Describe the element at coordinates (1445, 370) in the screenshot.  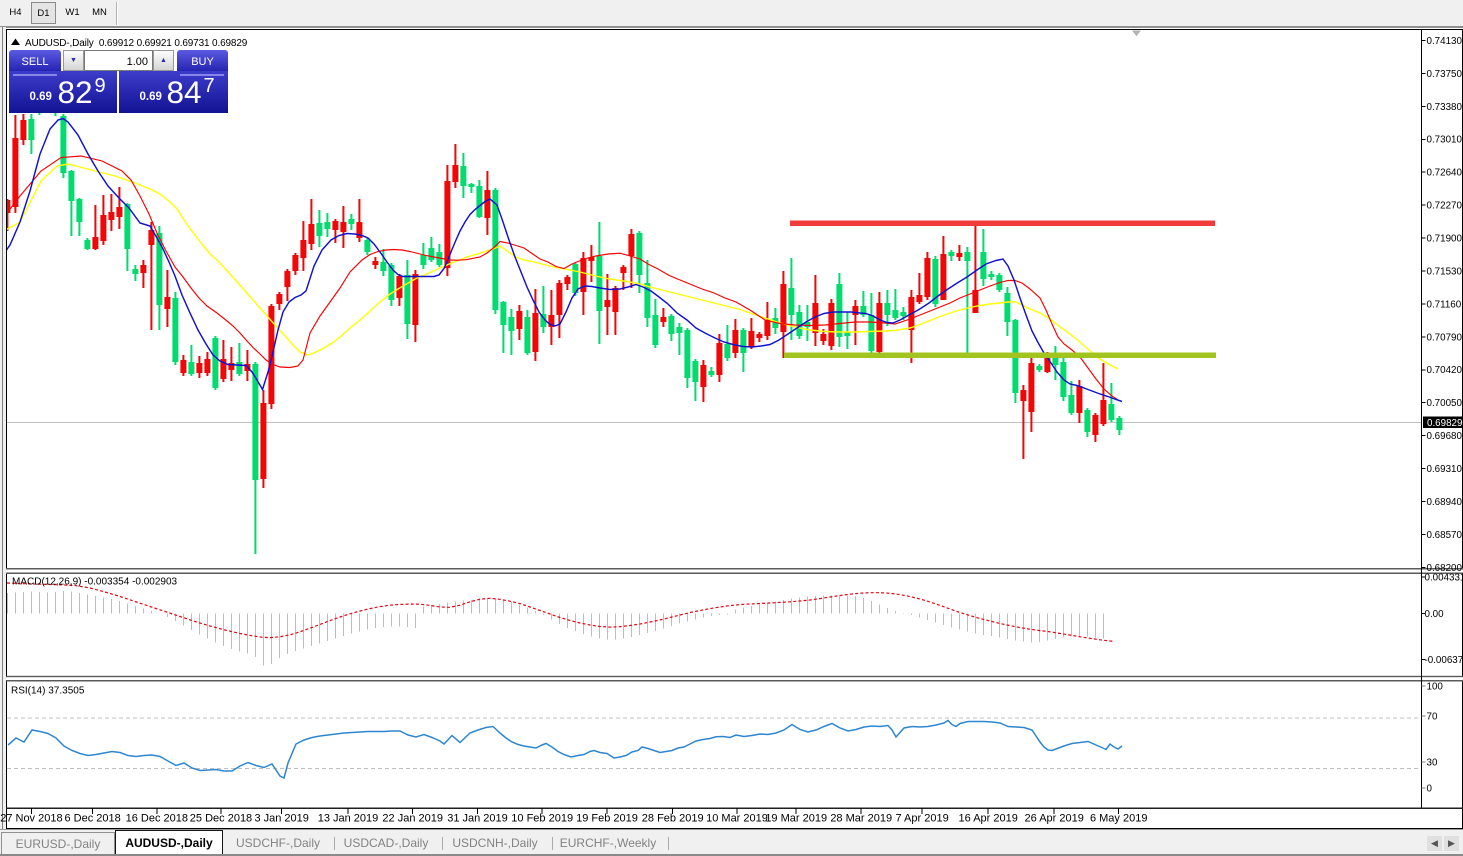
I see `svg-text: 0.70420` at that location.